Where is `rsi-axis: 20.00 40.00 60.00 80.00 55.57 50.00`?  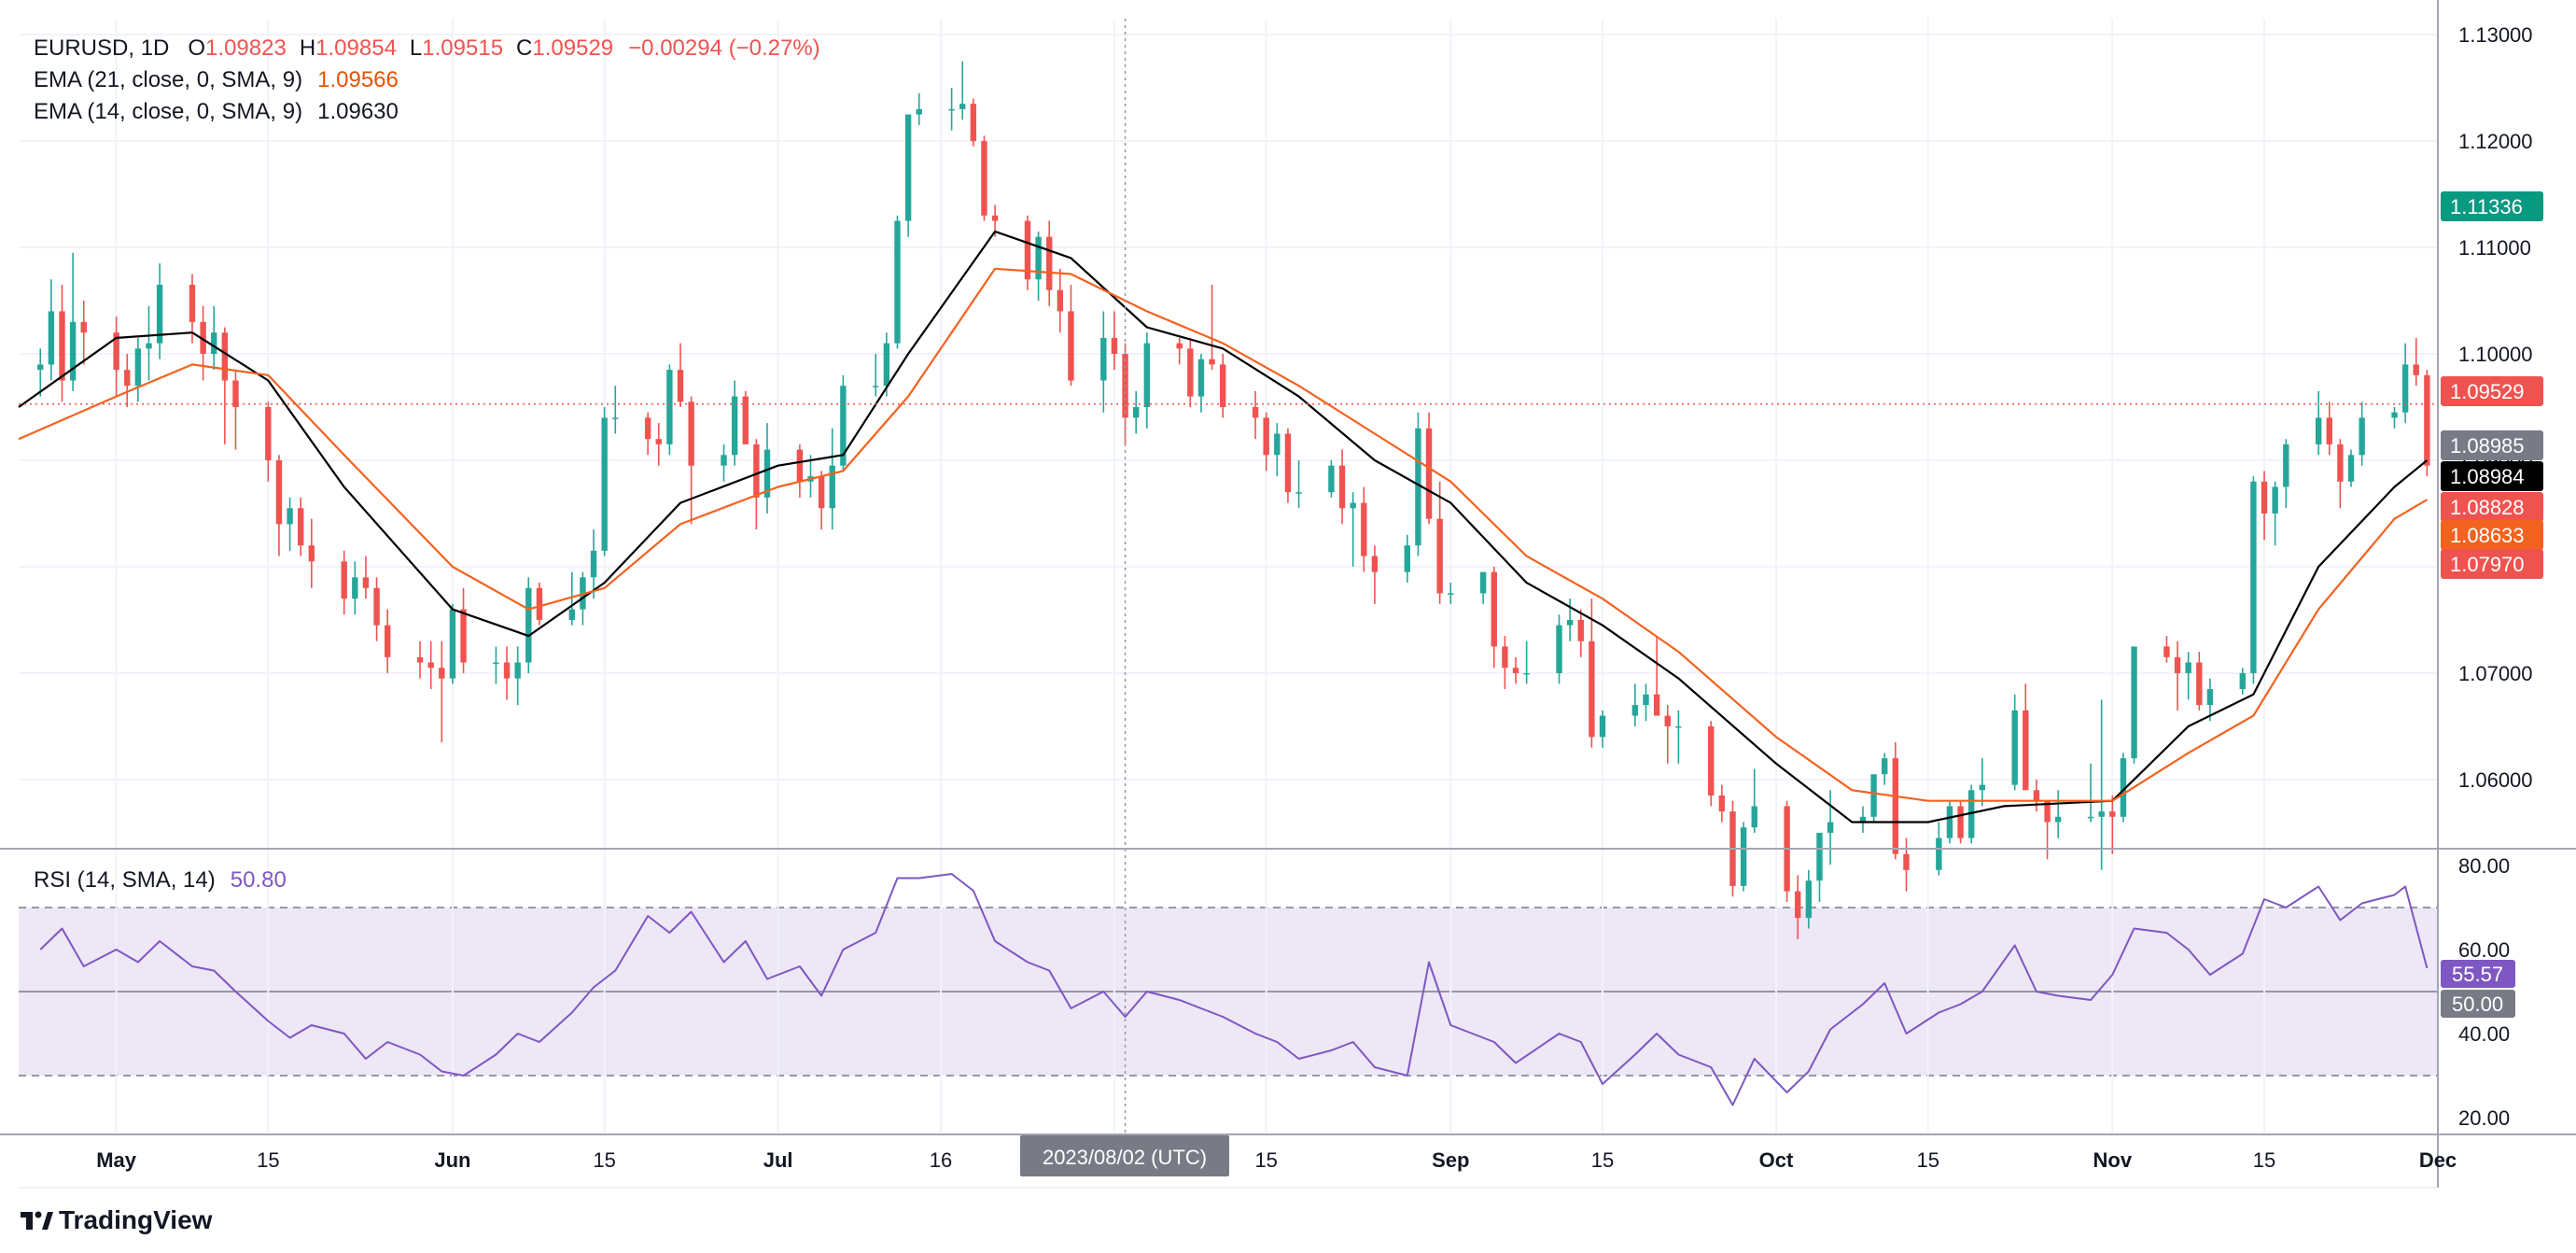 rsi-axis: 20.00 40.00 60.00 80.00 55.57 50.00 is located at coordinates (2478, 992).